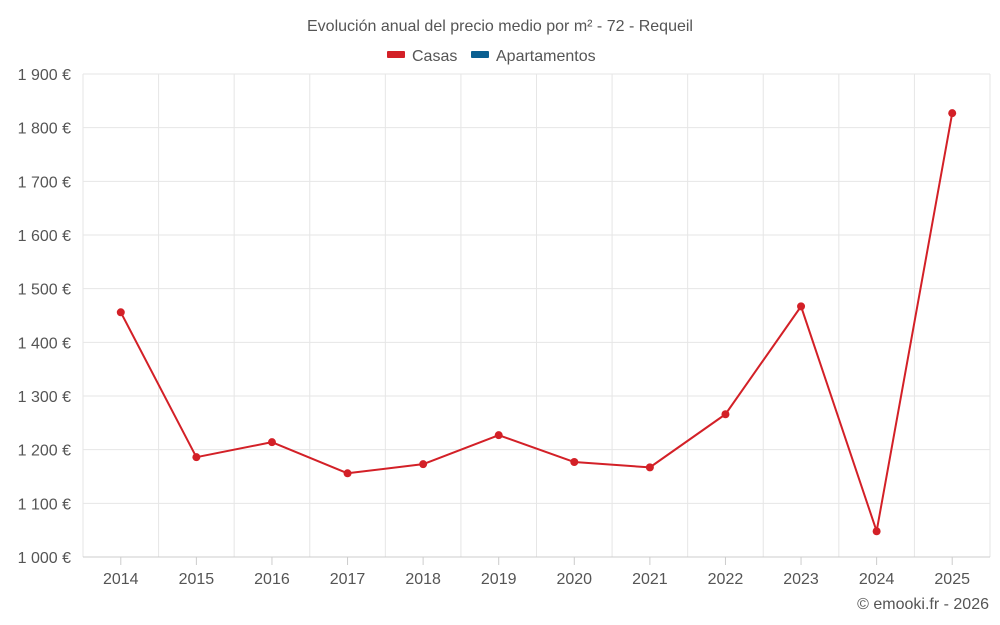 This screenshot has height=625, width=1000. Describe the element at coordinates (120, 312) in the screenshot. I see `data-point-casas-2014` at that location.